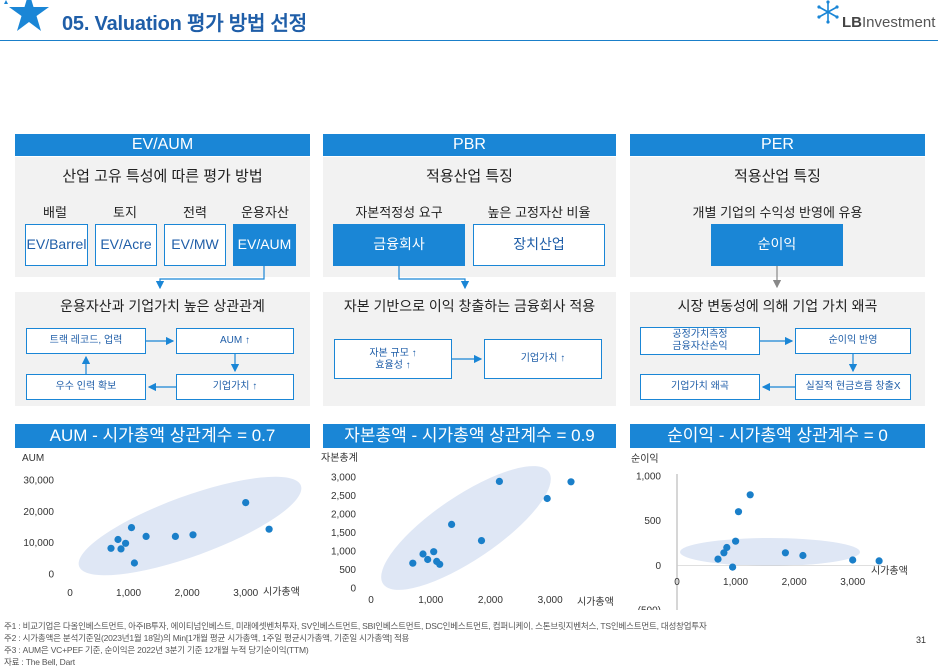 This screenshot has width=945, height=670. I want to click on footnote-source: 자료 : The Bell, Dart, so click(39, 662).